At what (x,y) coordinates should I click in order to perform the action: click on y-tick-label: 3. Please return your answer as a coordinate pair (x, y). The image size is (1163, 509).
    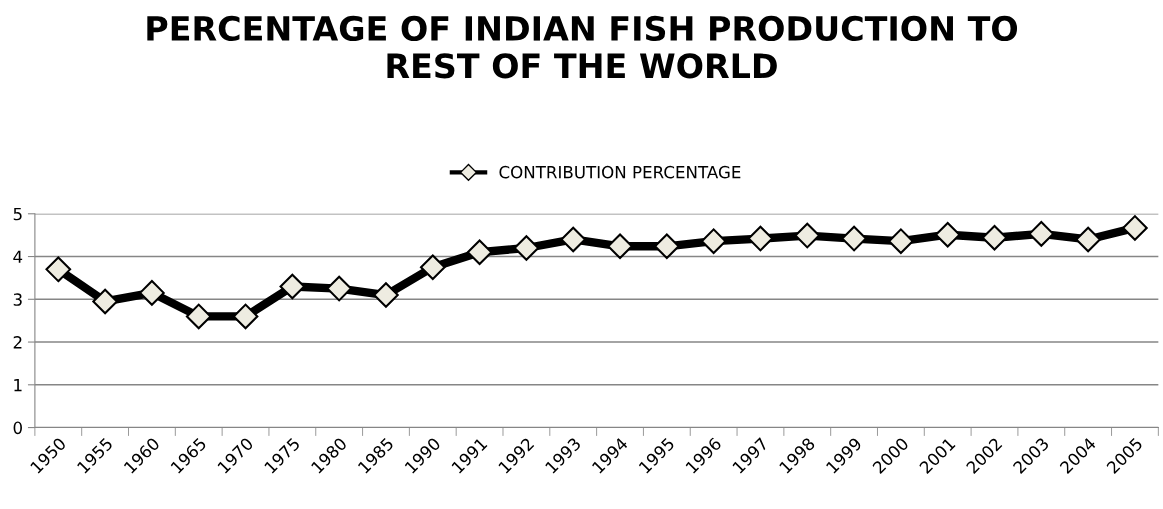
    Looking at the image, I should click on (17, 299).